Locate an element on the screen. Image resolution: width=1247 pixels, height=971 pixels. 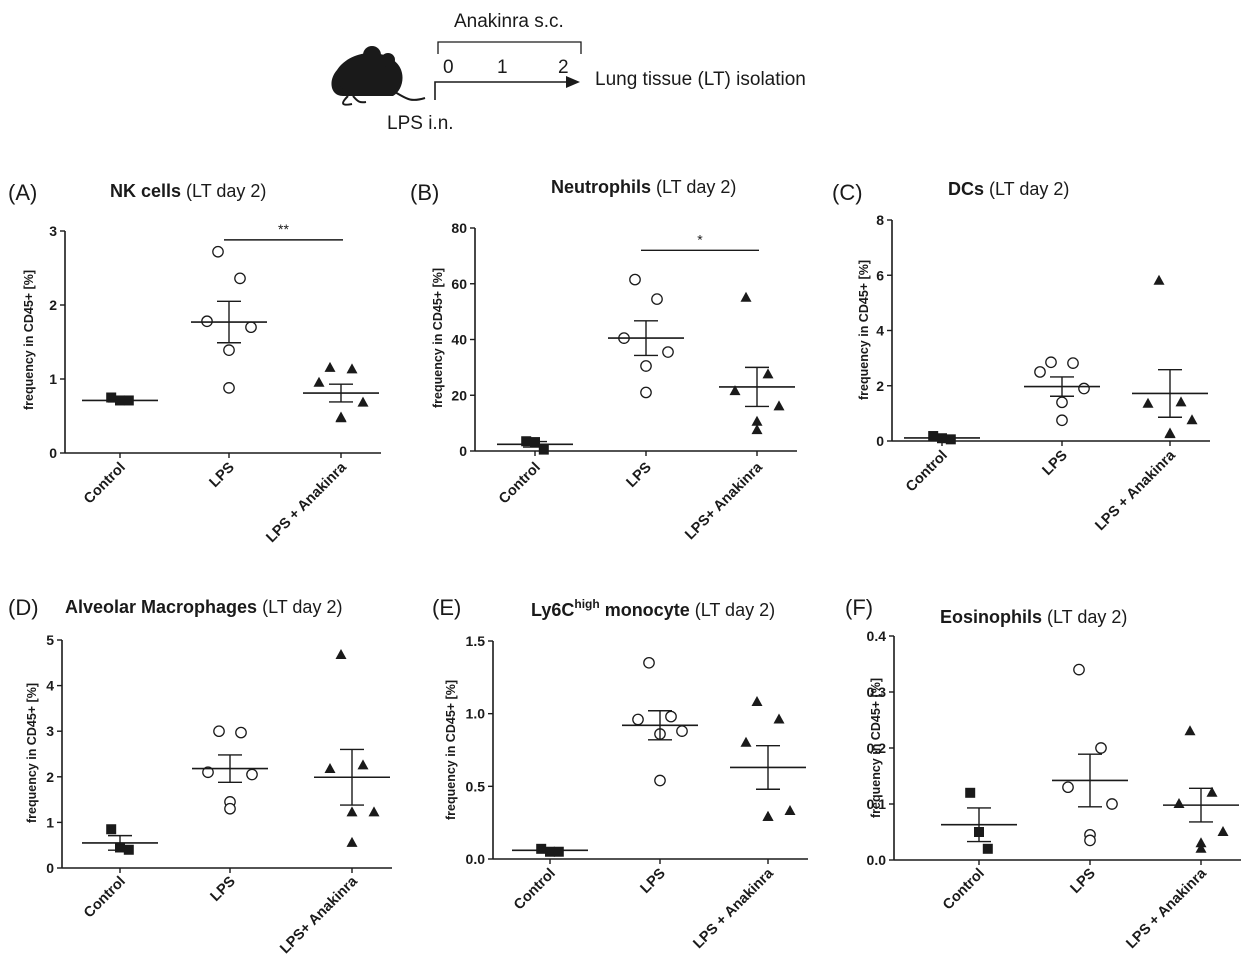
panel-title: Neutrophils (LT day 2) is located at coordinates (643, 187).